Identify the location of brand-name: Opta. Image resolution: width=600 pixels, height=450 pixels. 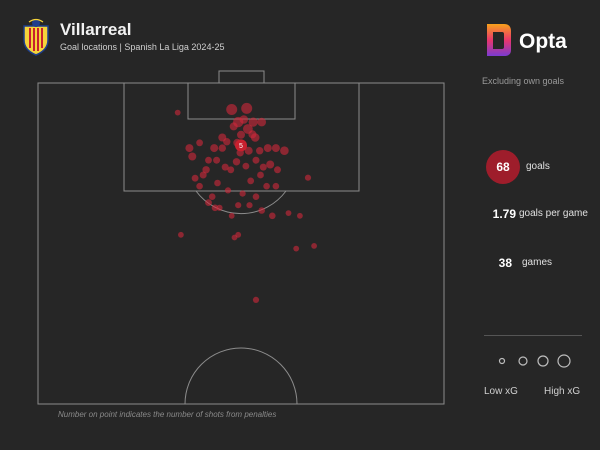
(543, 41).